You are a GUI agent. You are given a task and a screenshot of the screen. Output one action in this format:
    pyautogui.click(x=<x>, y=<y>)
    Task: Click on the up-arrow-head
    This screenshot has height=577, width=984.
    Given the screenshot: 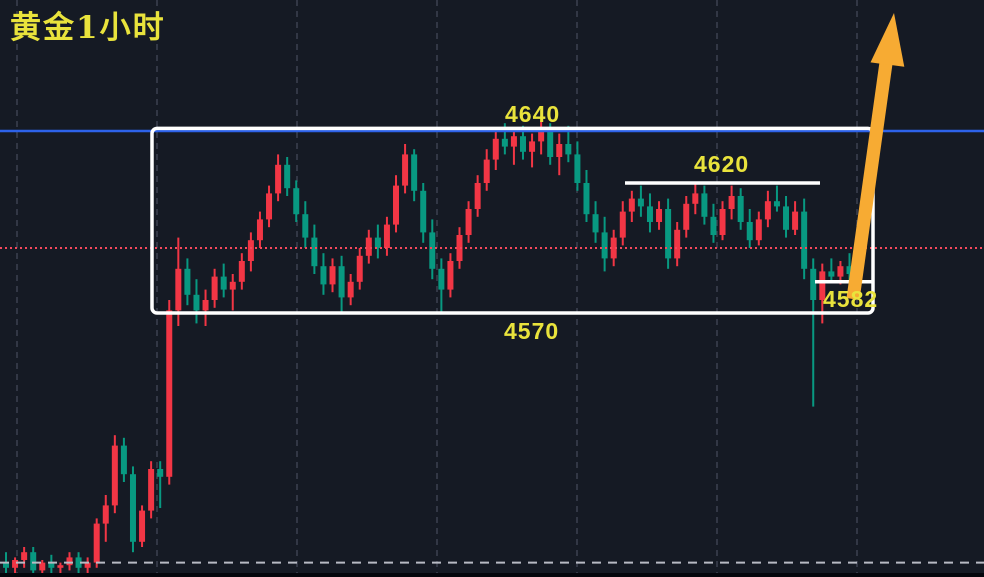 What is the action you would take?
    pyautogui.click(x=887, y=40)
    